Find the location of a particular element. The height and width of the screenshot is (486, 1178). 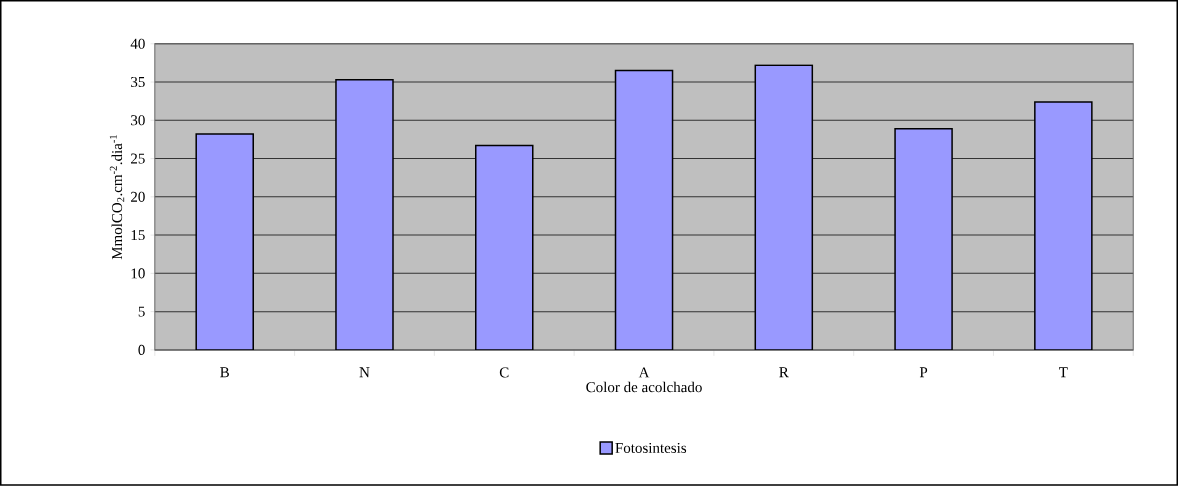

x-tick-label: A is located at coordinates (644, 372).